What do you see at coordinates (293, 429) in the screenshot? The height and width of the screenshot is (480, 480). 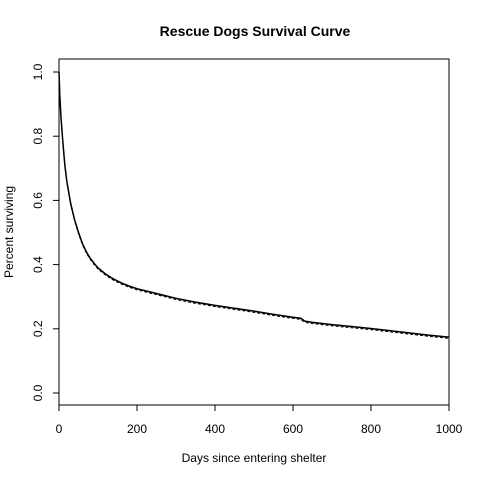 I see `x-tick-label: 600` at bounding box center [293, 429].